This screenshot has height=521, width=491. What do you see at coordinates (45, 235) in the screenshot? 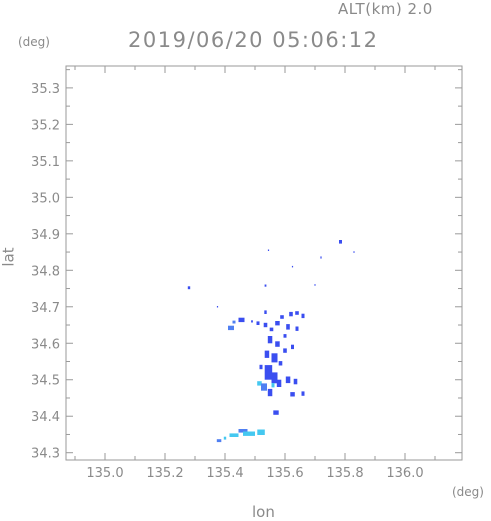
I see `y-tick-label: 34.9` at bounding box center [45, 235].